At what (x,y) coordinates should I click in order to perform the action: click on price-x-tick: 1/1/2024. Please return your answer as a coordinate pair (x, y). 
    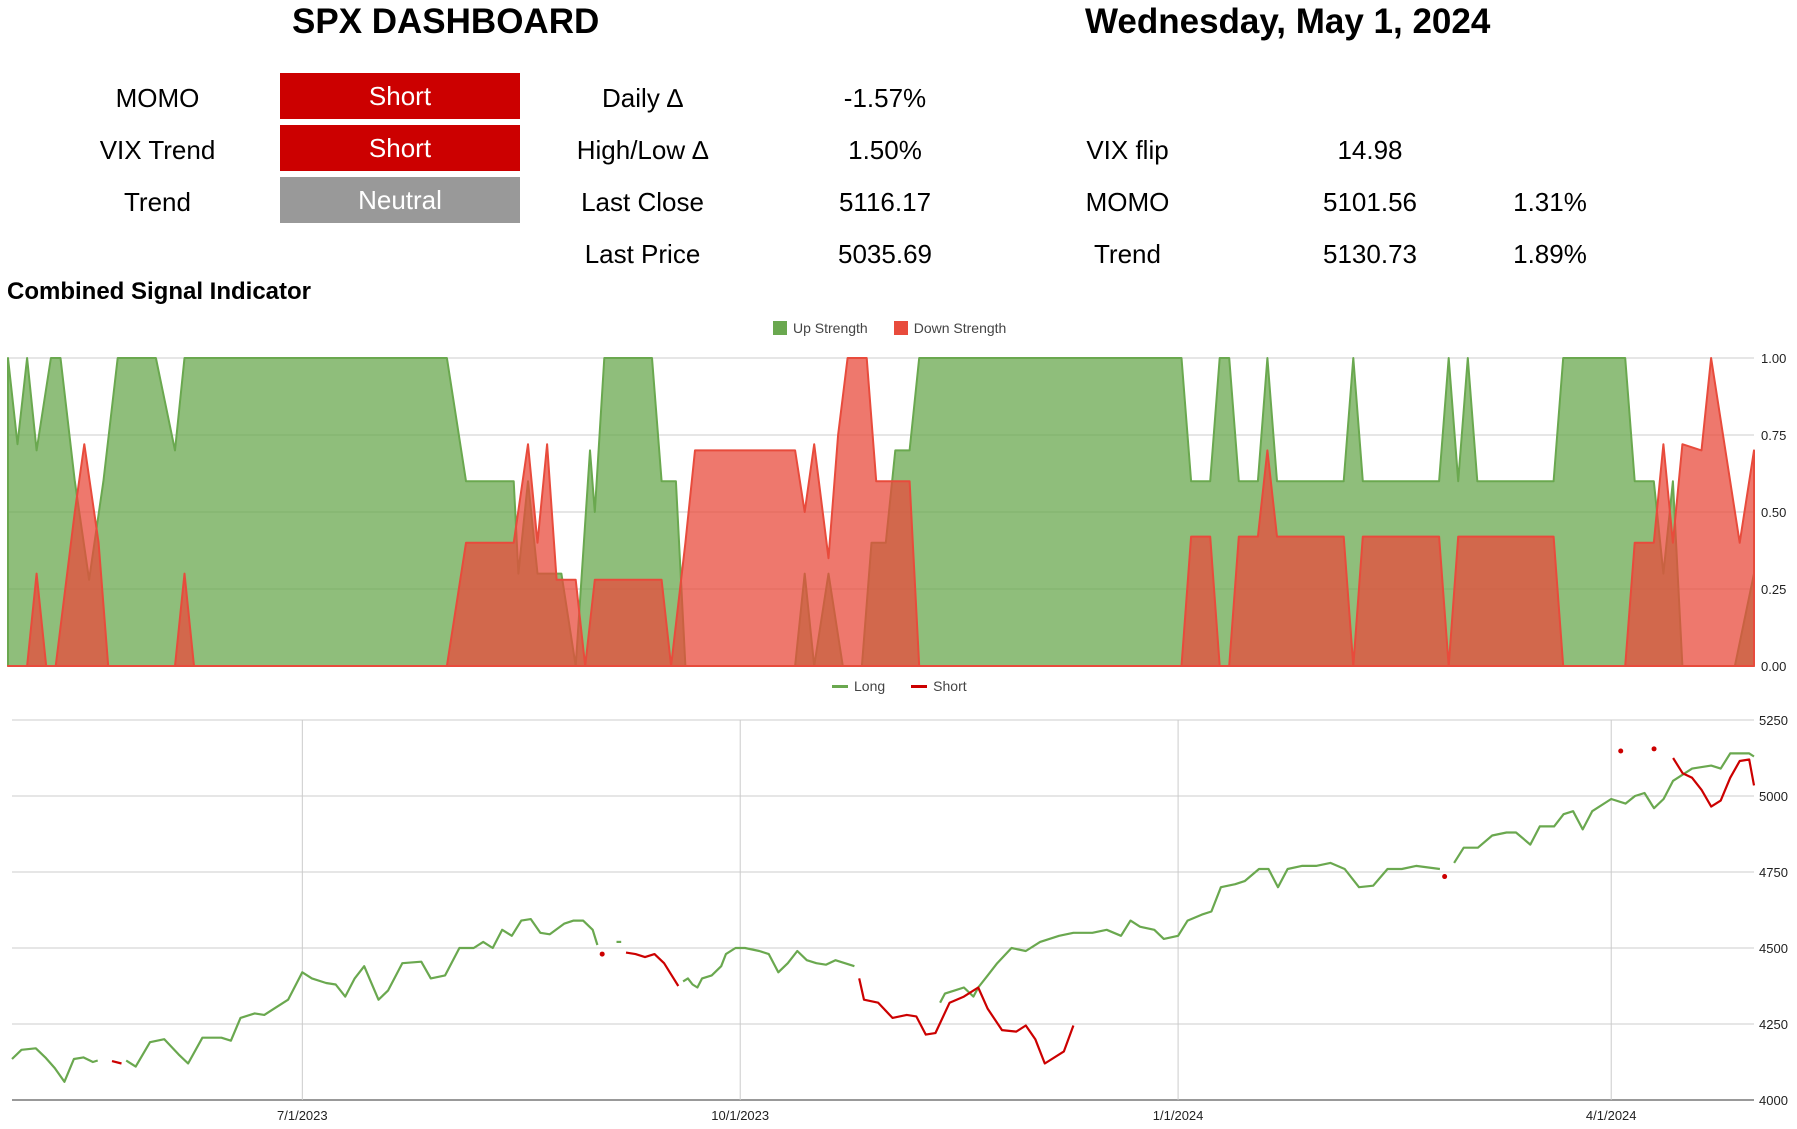
    Looking at the image, I should click on (1178, 1115).